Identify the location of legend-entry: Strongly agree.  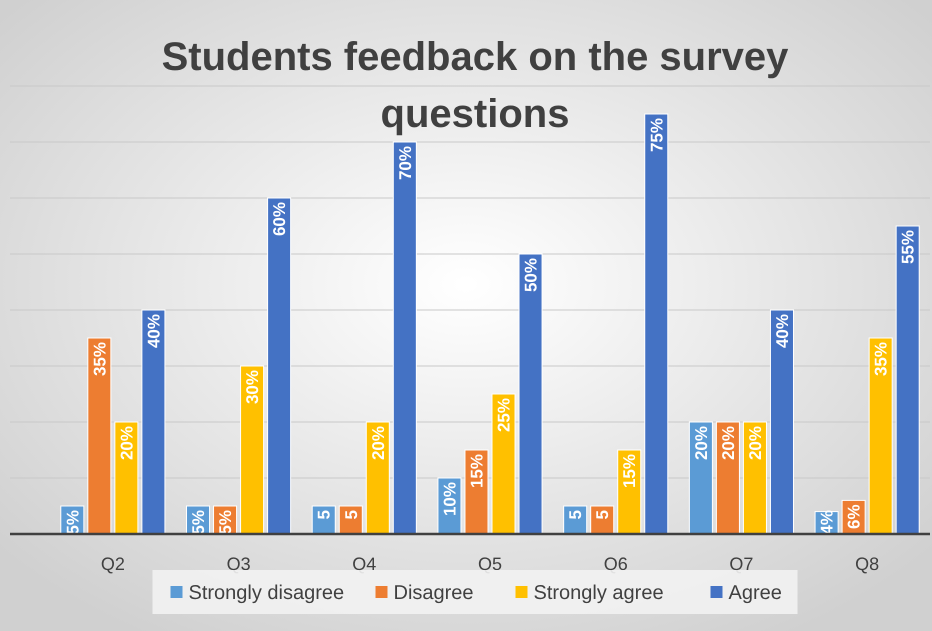
(590, 593).